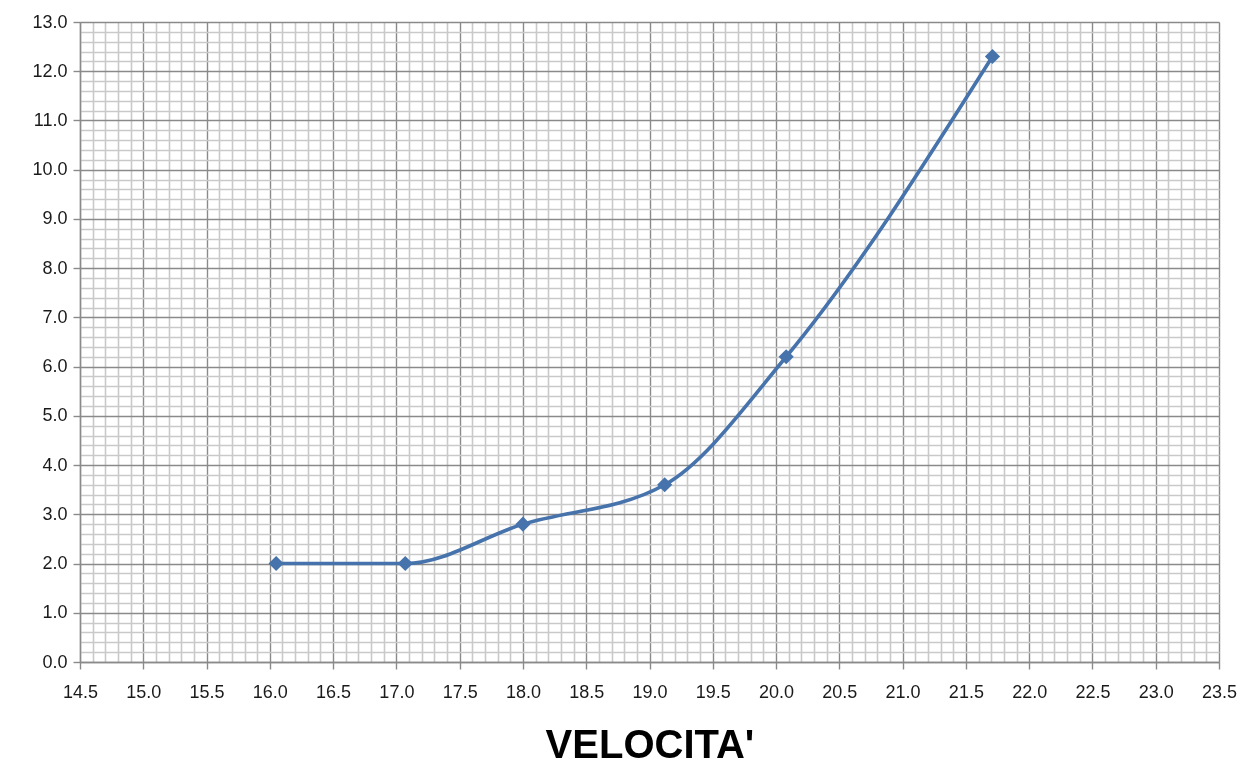 The height and width of the screenshot is (778, 1254). I want to click on y-tick-label: 5.0, so click(55, 415).